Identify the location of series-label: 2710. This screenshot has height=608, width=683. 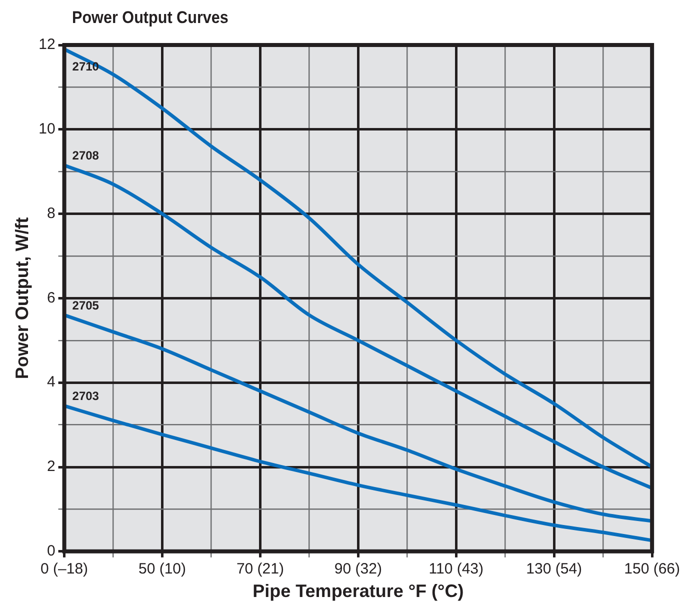
(86, 67).